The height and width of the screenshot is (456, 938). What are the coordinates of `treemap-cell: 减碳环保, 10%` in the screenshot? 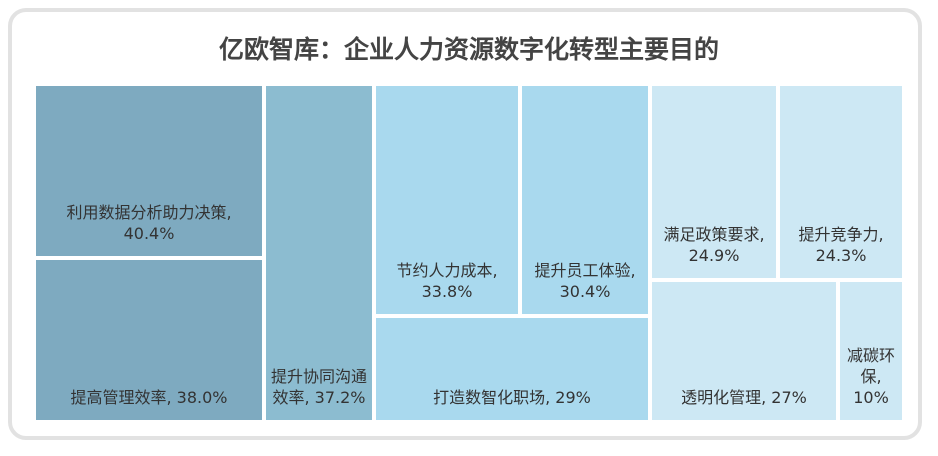 It's located at (871, 351).